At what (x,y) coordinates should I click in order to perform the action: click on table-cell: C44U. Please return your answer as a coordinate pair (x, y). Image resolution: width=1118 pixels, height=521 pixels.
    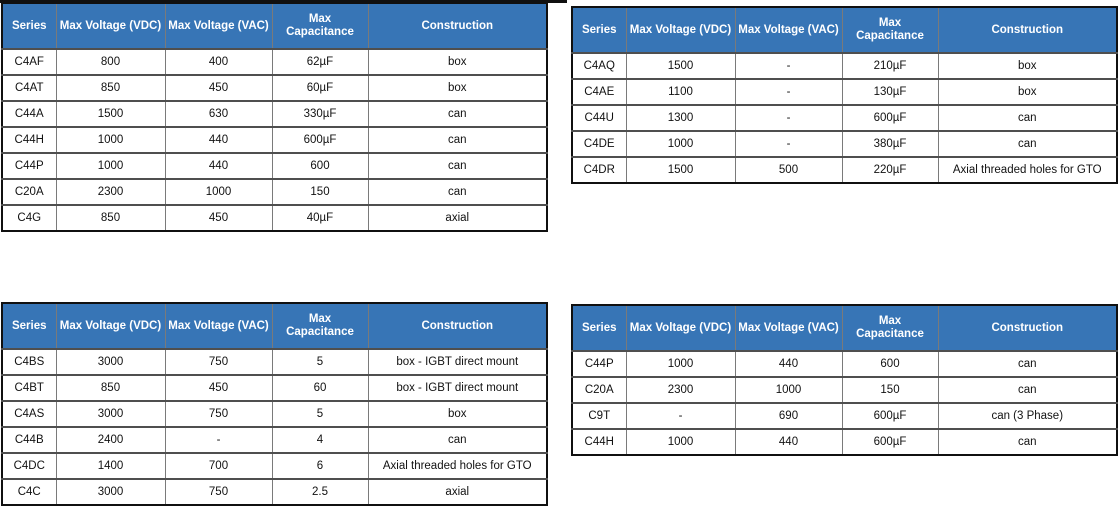
    Looking at the image, I should click on (599, 118).